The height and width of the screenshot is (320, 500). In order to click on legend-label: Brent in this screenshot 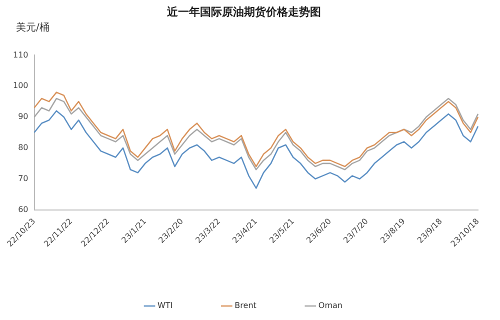, I will do `click(245, 305)`.